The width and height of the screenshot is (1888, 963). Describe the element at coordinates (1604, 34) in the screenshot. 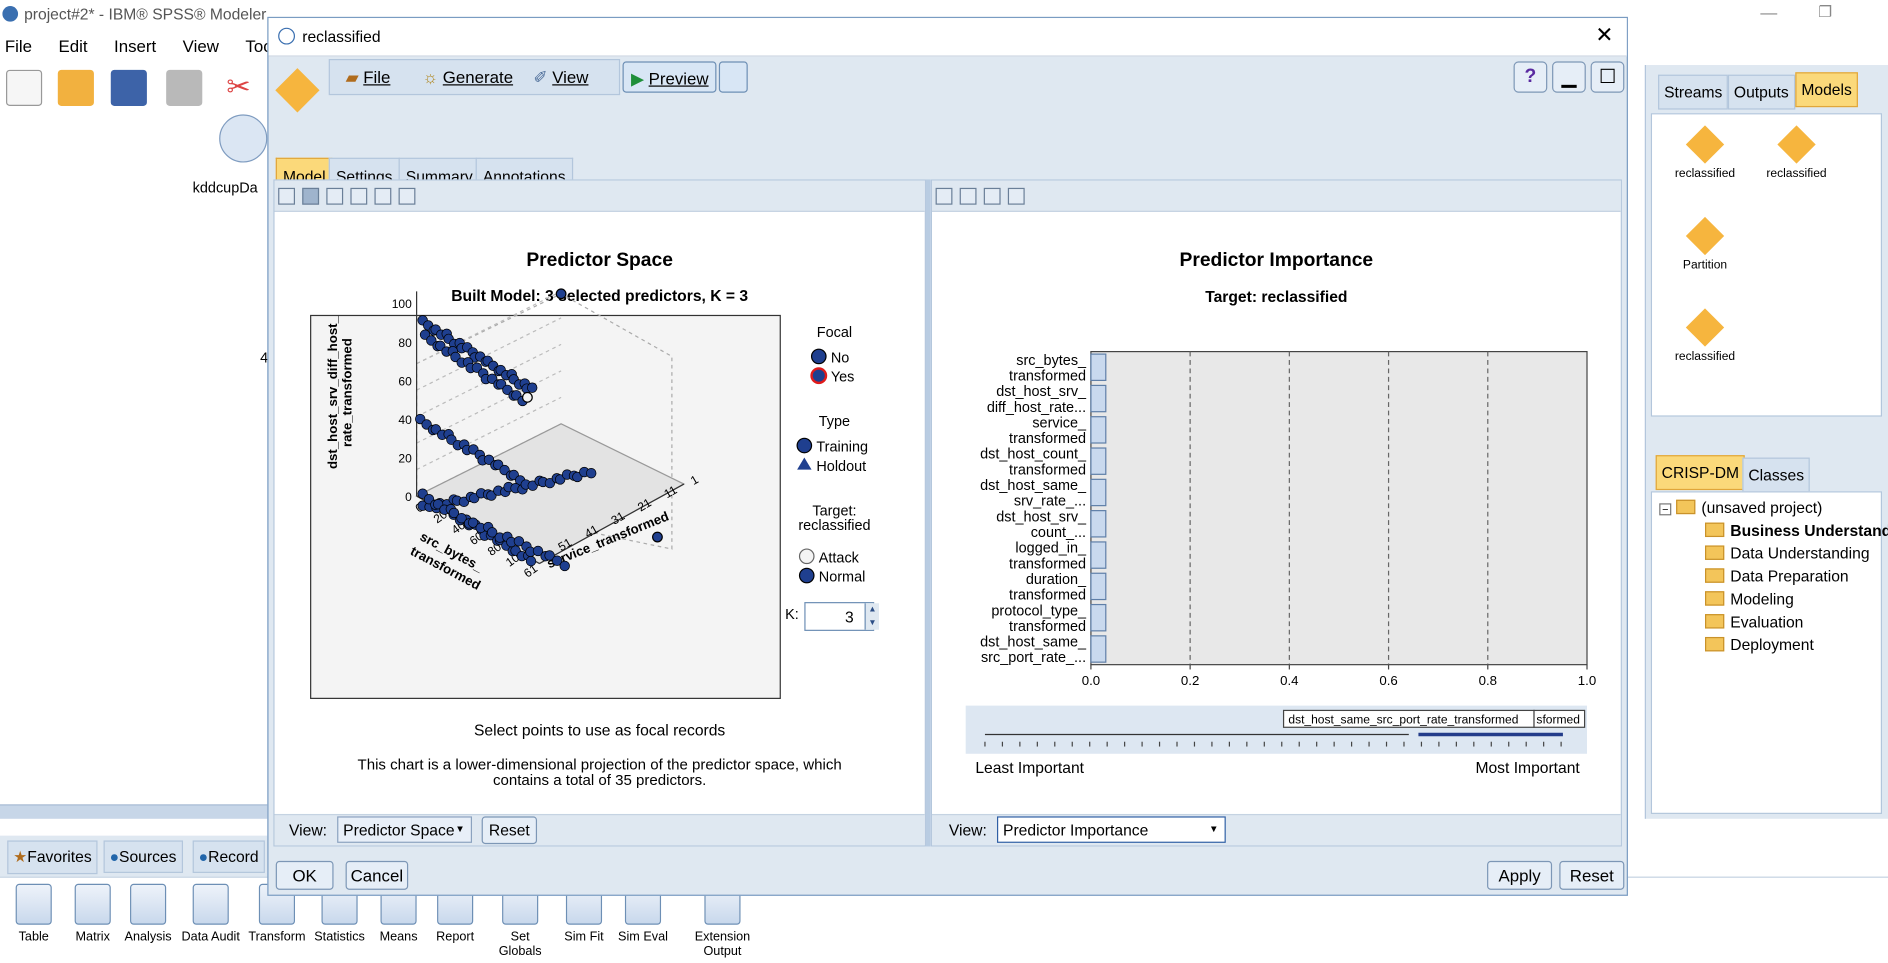

I see `close-icon: ✕` at that location.